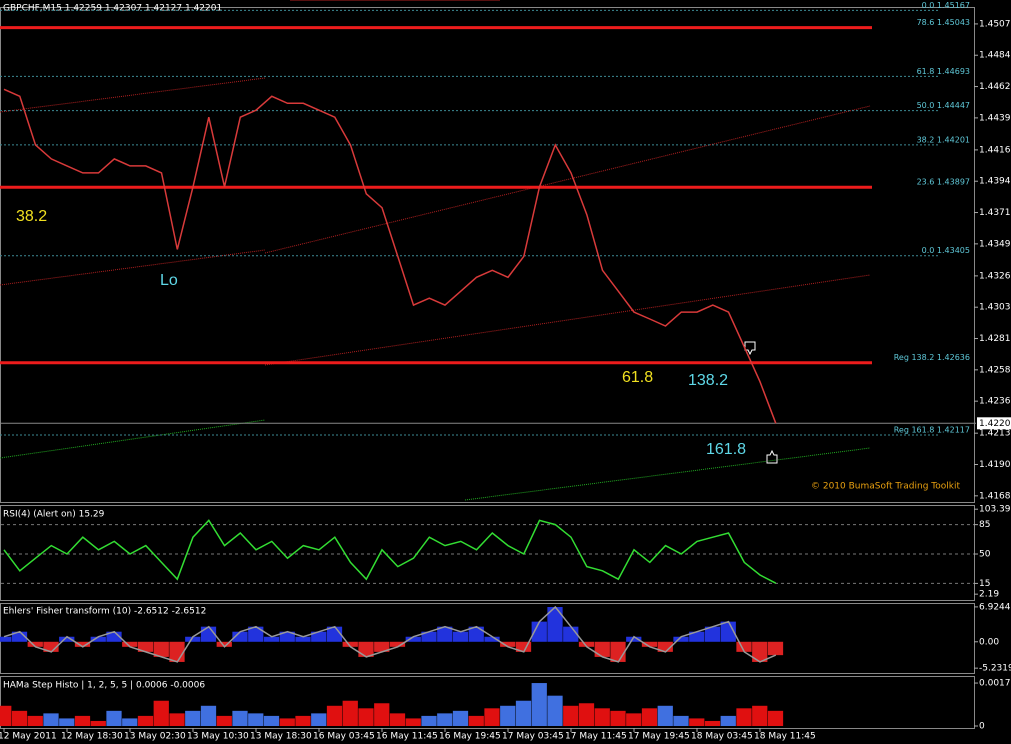  What do you see at coordinates (984, 525) in the screenshot?
I see `y-tick-label: 85` at bounding box center [984, 525].